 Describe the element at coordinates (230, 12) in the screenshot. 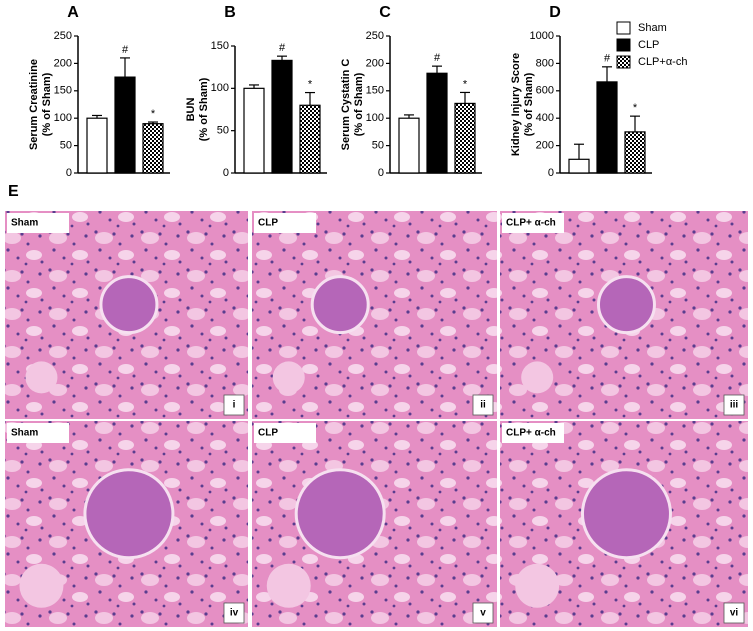

I see `panel-letter: B` at that location.